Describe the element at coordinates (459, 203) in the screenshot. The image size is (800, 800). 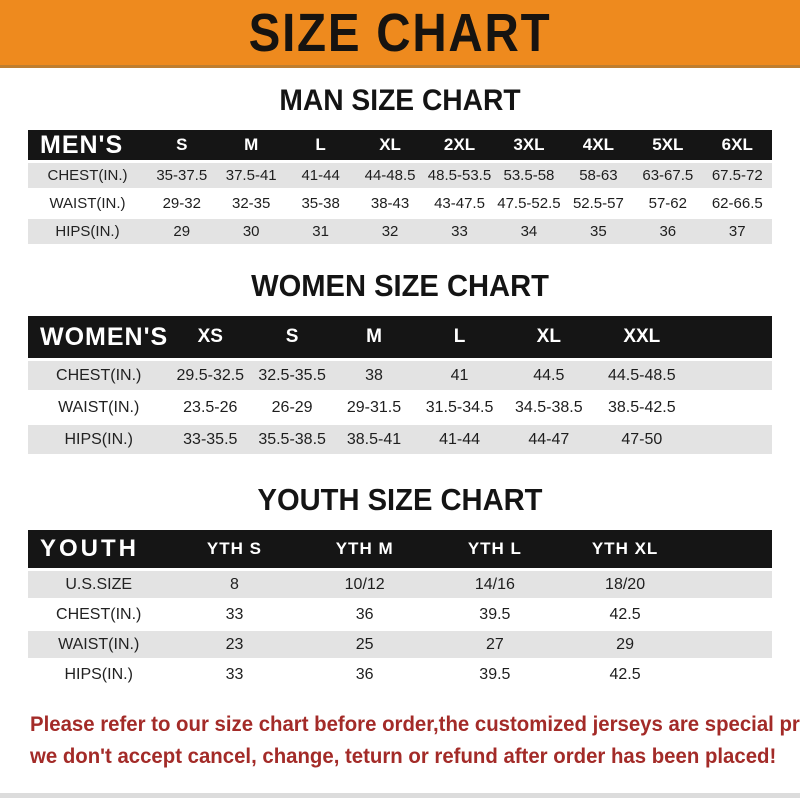
I see `data-cell: 43-47.5` at that location.